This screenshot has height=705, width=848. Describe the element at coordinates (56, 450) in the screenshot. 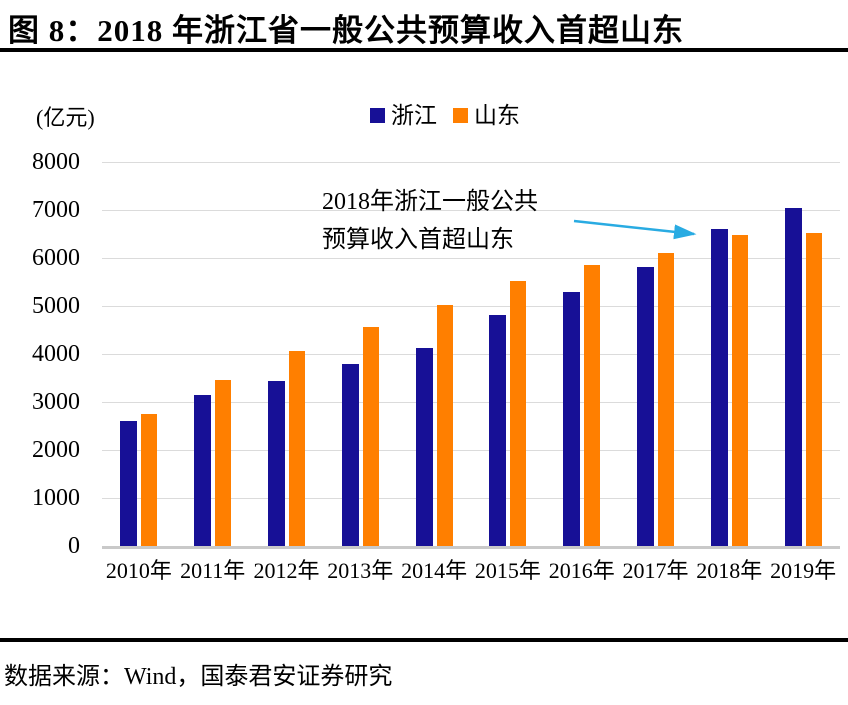

I see `y-tick-label-2000: 2000` at that location.